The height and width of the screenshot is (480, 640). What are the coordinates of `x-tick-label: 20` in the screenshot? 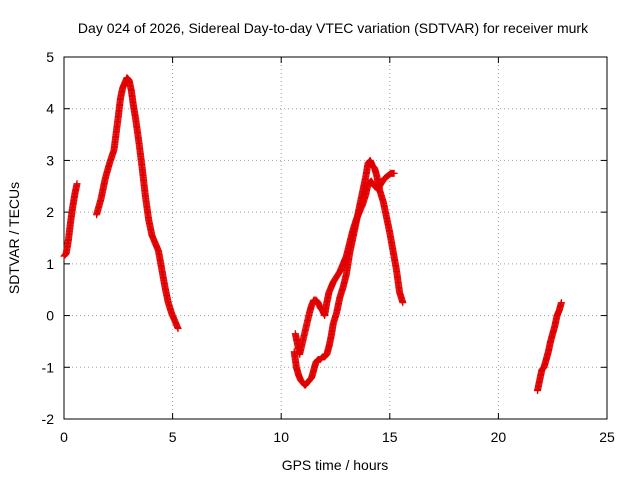 It's located at (499, 437).